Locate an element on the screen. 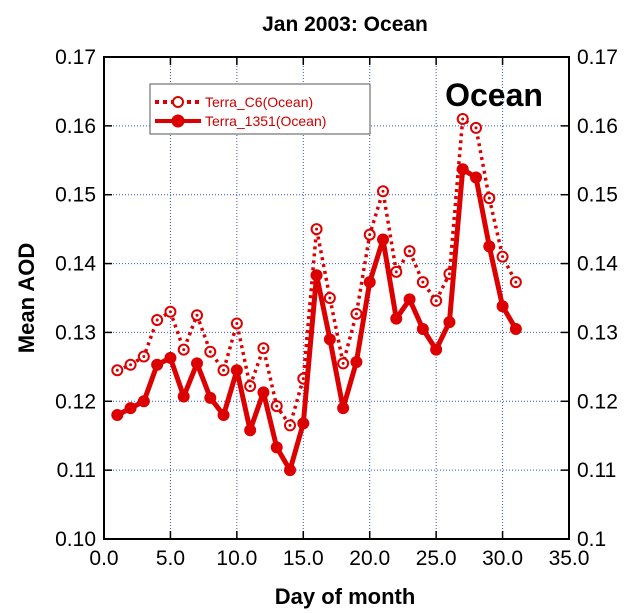 Image resolution: width=638 pixels, height=613 pixels. y-tick-label-left: 0.16 is located at coordinates (75, 126).